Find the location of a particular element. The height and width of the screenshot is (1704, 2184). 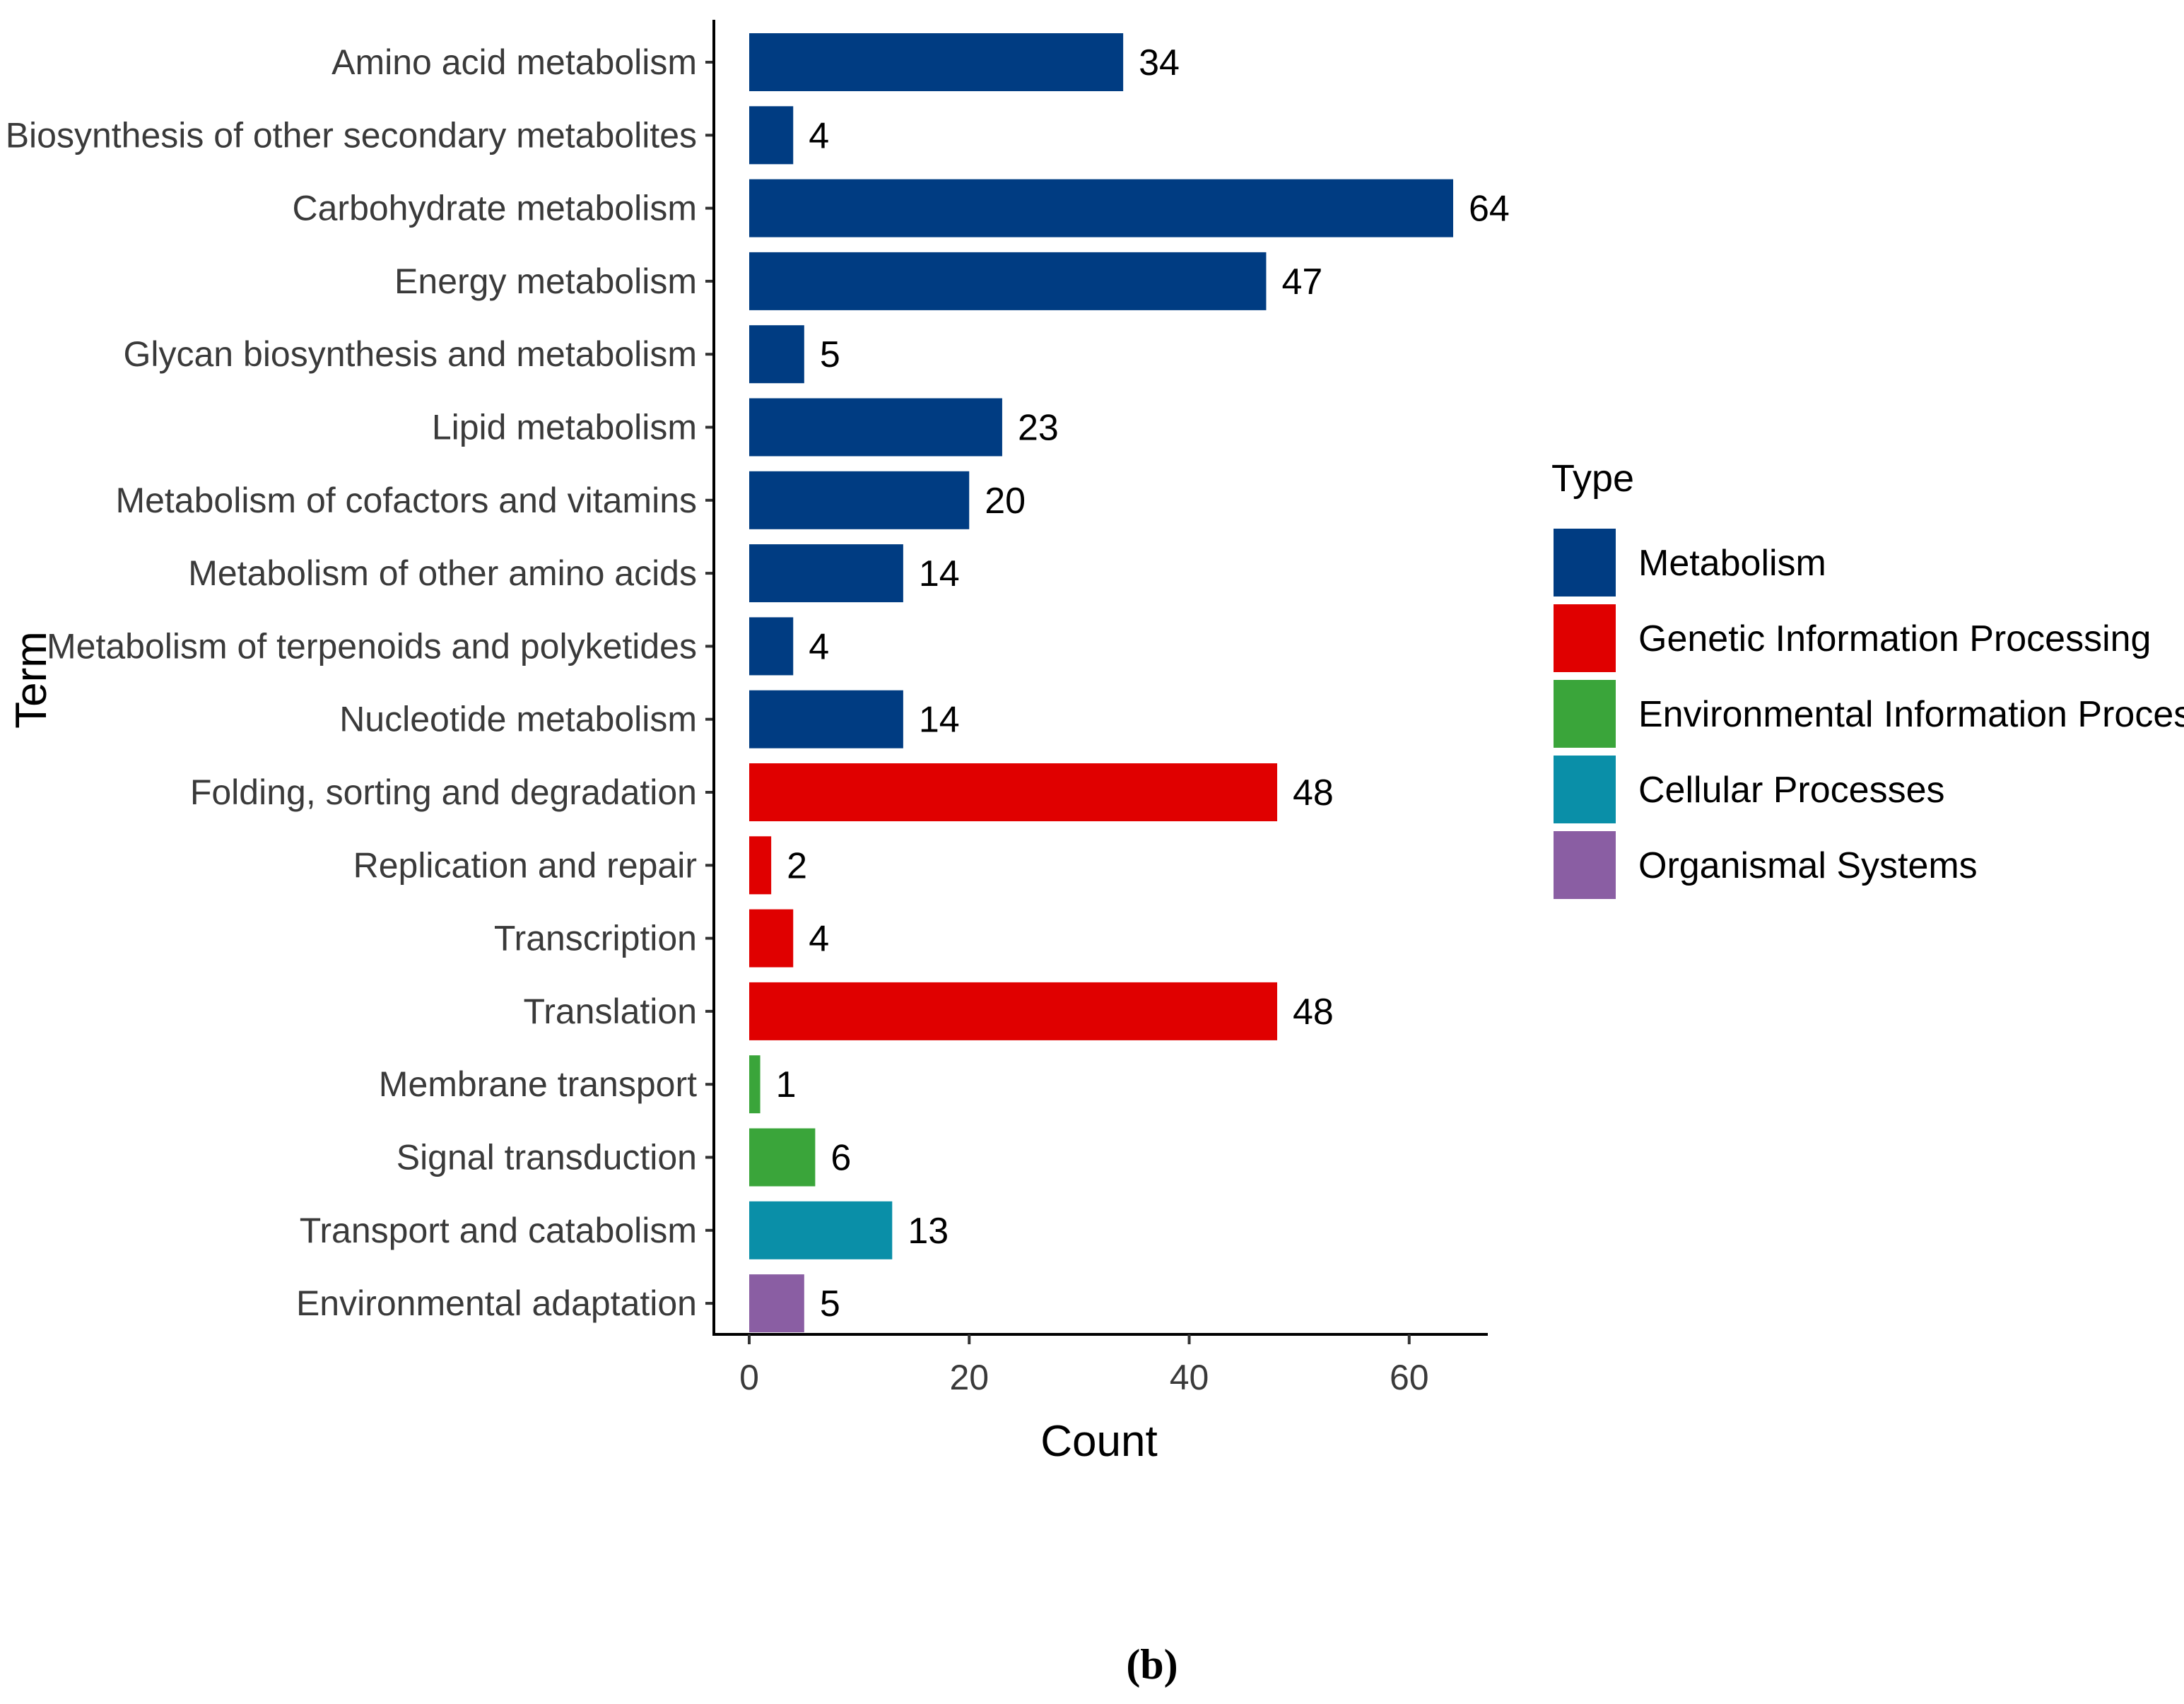

y-tick-label-glycan-biosynthesis-and-metabolism: Glycan biosynthesis and metabolism is located at coordinates (411, 354).